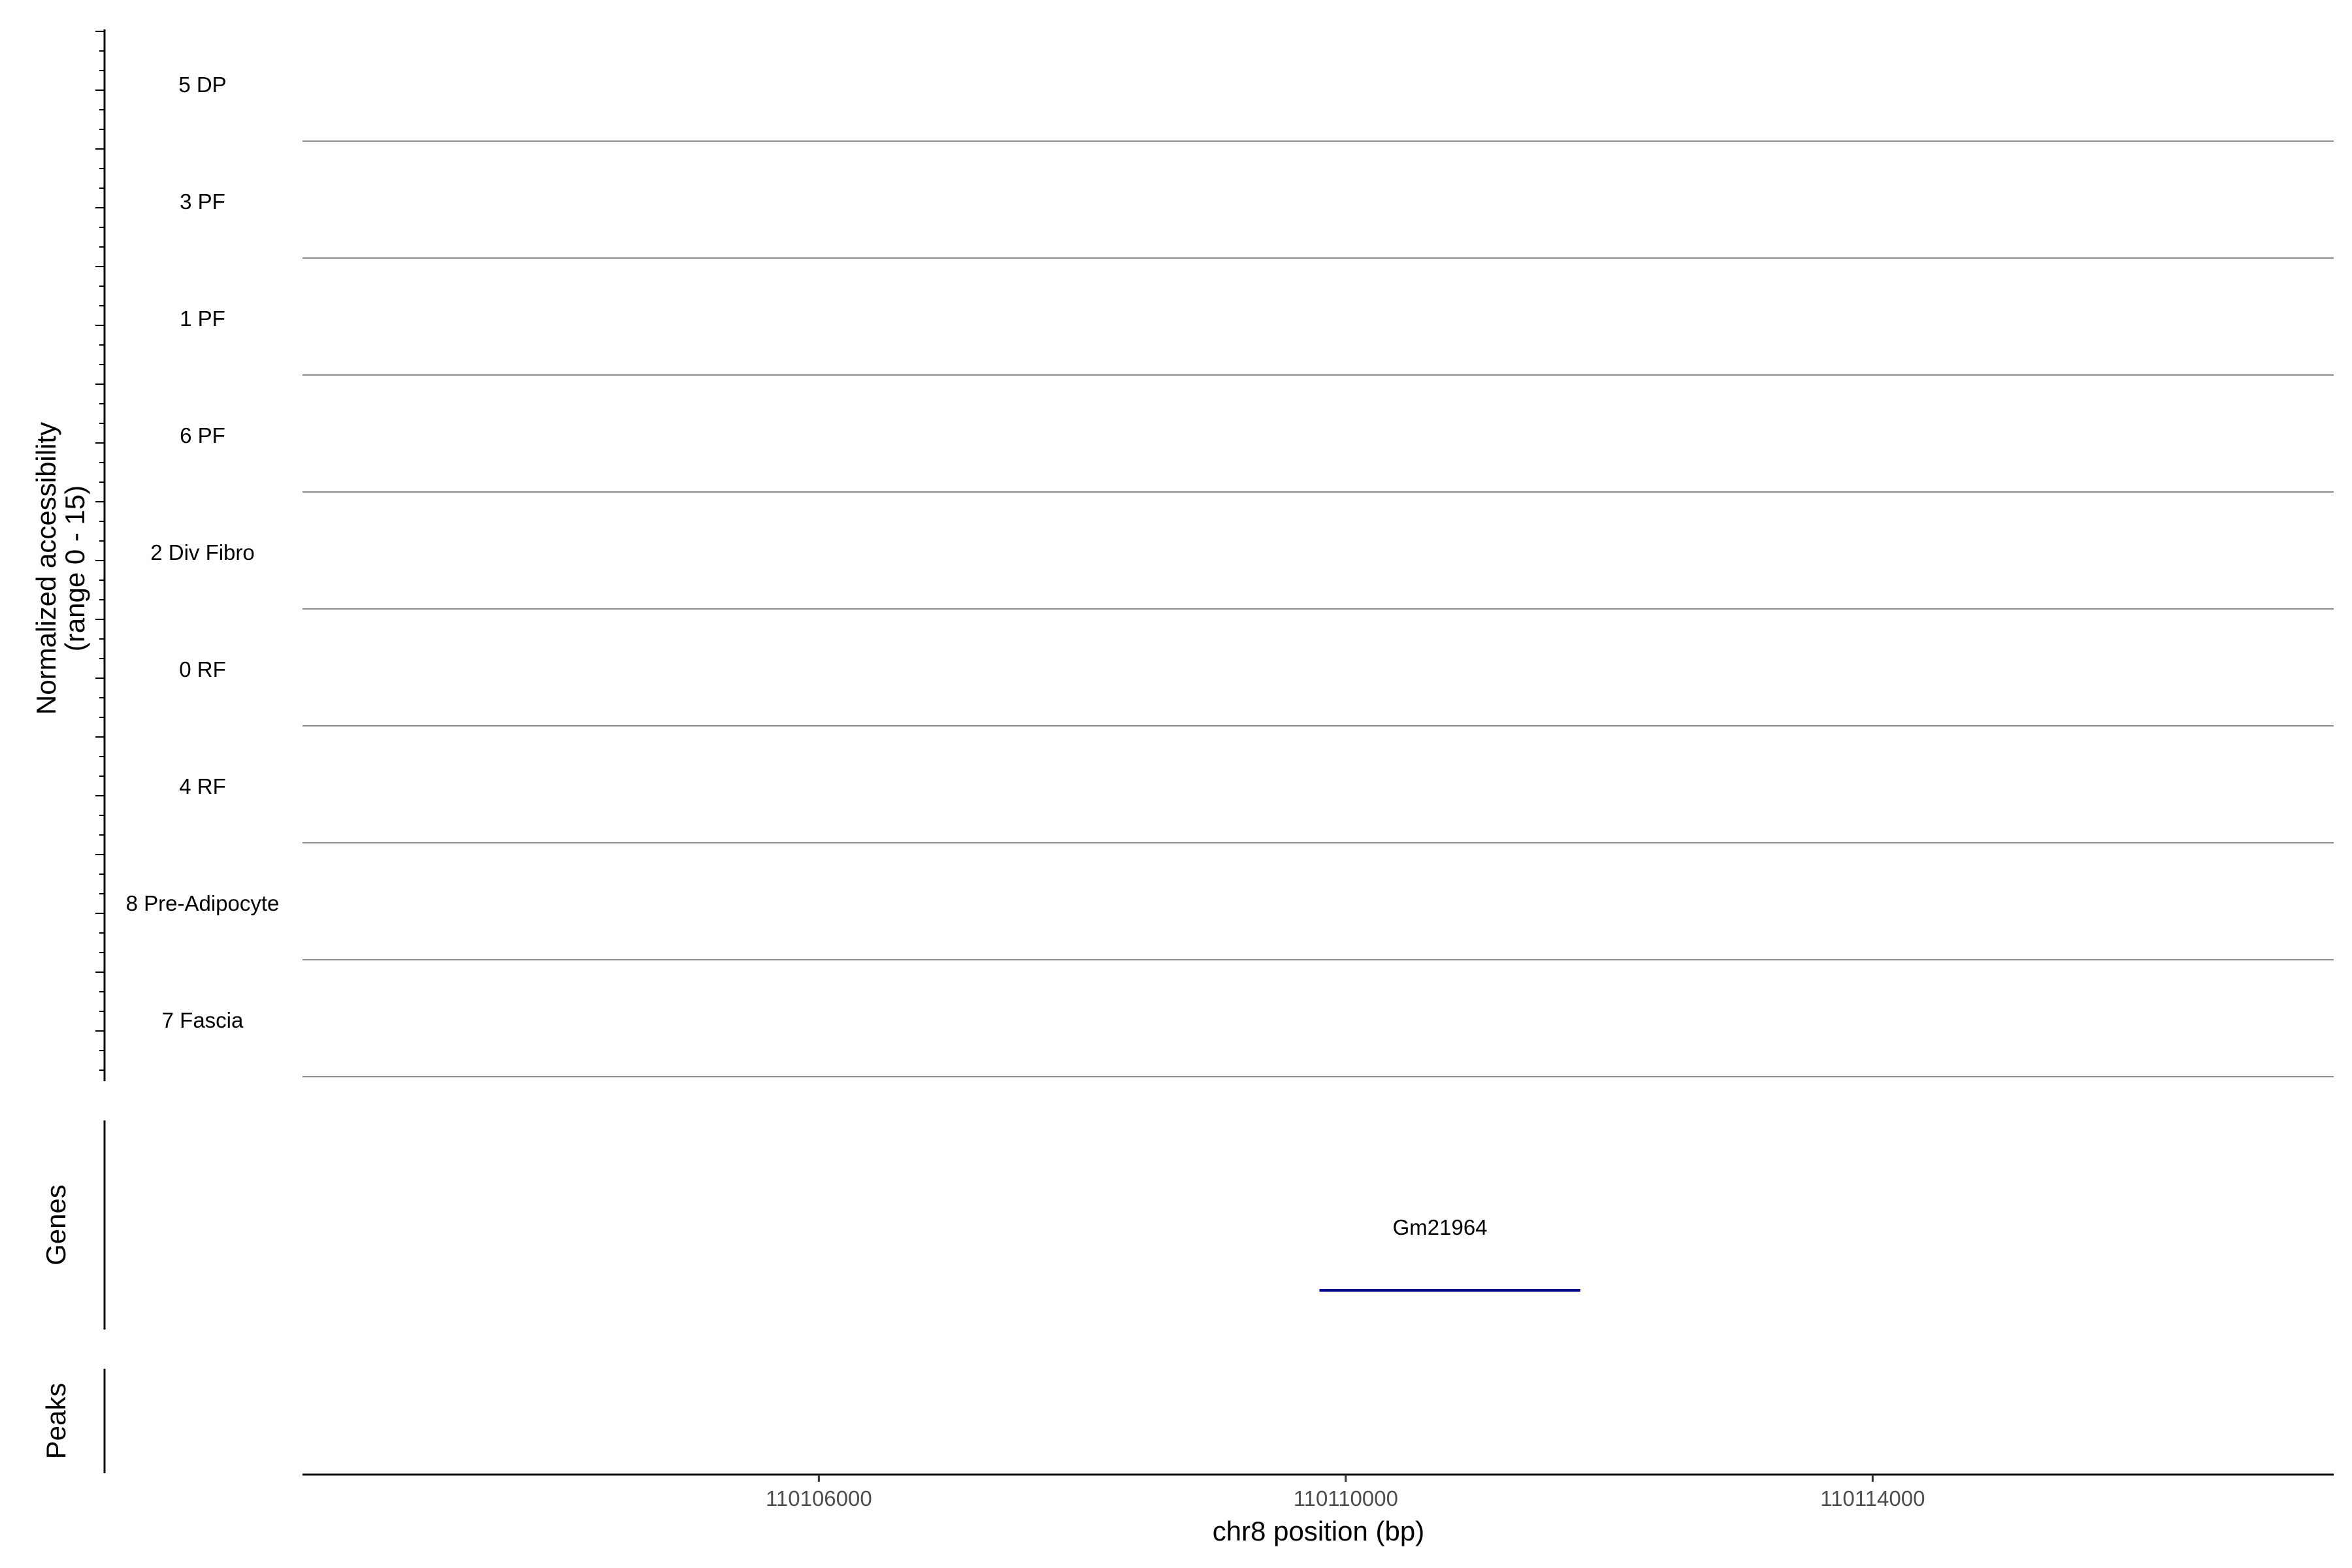  What do you see at coordinates (1230, 925) in the screenshot?
I see `track-8-pre-adipocyte: 8 Pre-Adipocyte` at bounding box center [1230, 925].